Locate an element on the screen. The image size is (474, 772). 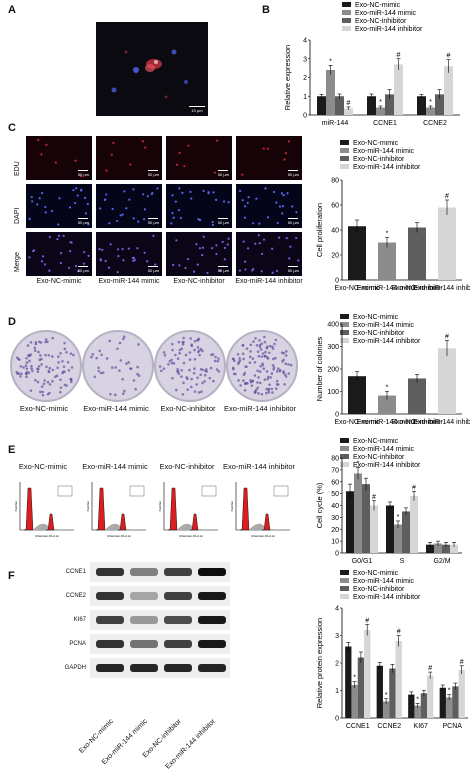
scale-bar-line is located at coordinates (222, 218).